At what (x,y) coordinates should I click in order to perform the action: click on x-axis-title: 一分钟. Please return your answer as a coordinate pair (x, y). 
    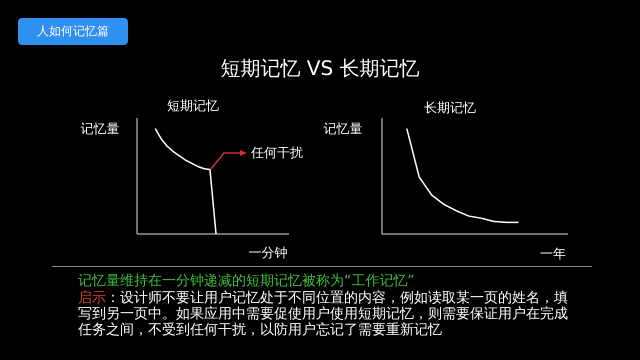
    Looking at the image, I should click on (268, 253).